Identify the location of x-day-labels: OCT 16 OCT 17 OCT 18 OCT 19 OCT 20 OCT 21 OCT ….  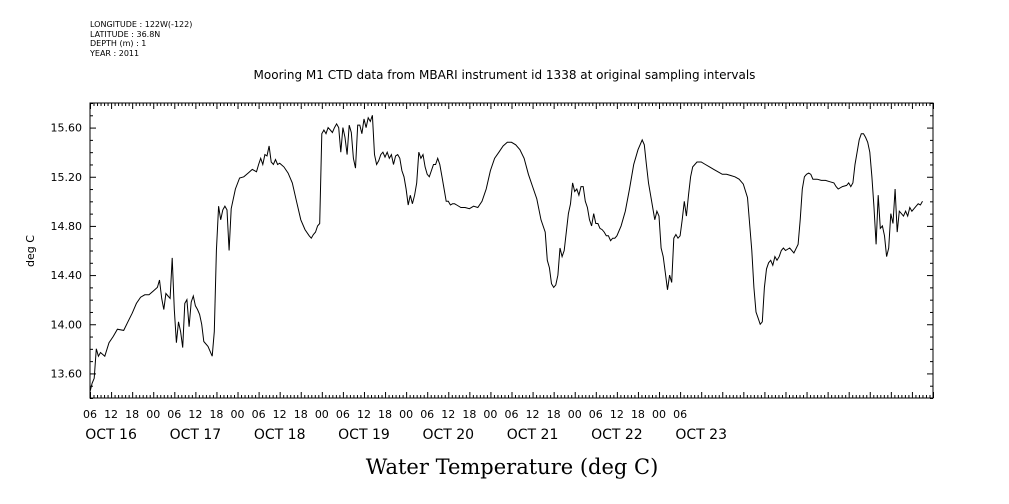
(406, 435).